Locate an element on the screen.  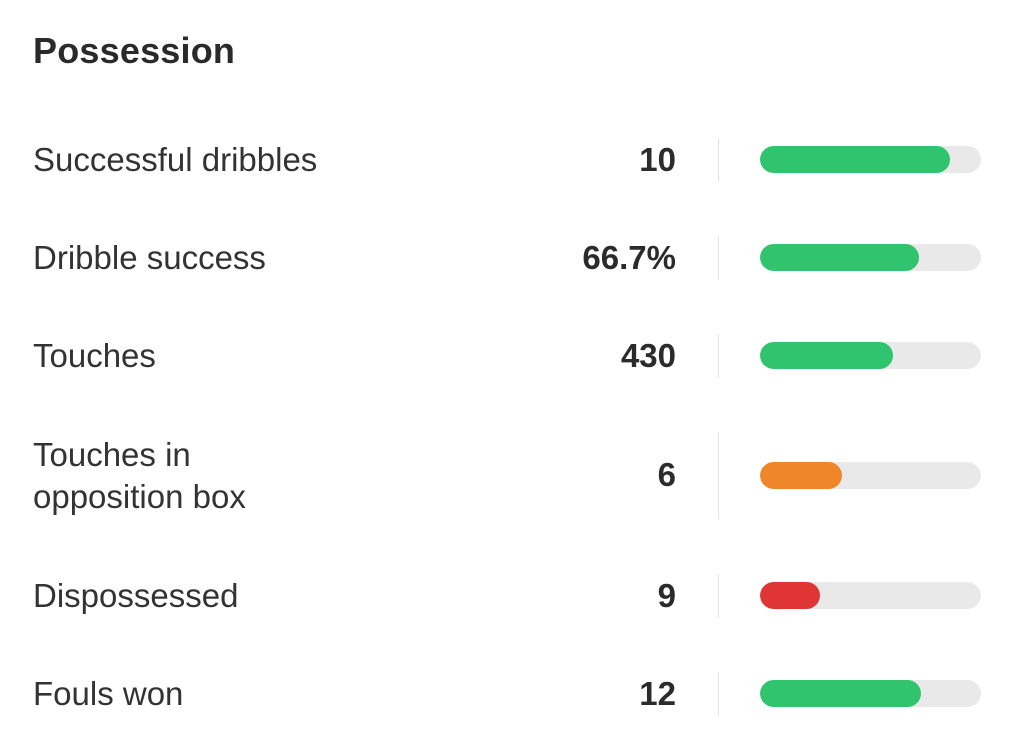
stat-label: Successful dribbles is located at coordinates (175, 159).